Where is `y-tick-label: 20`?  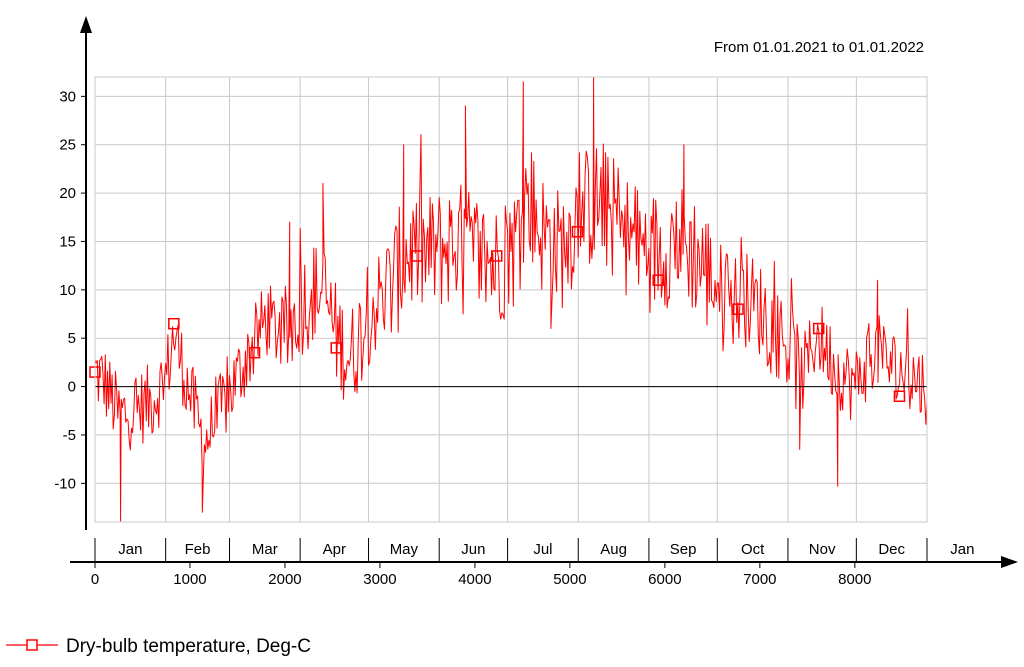
y-tick-label: 20 is located at coordinates (67, 193).